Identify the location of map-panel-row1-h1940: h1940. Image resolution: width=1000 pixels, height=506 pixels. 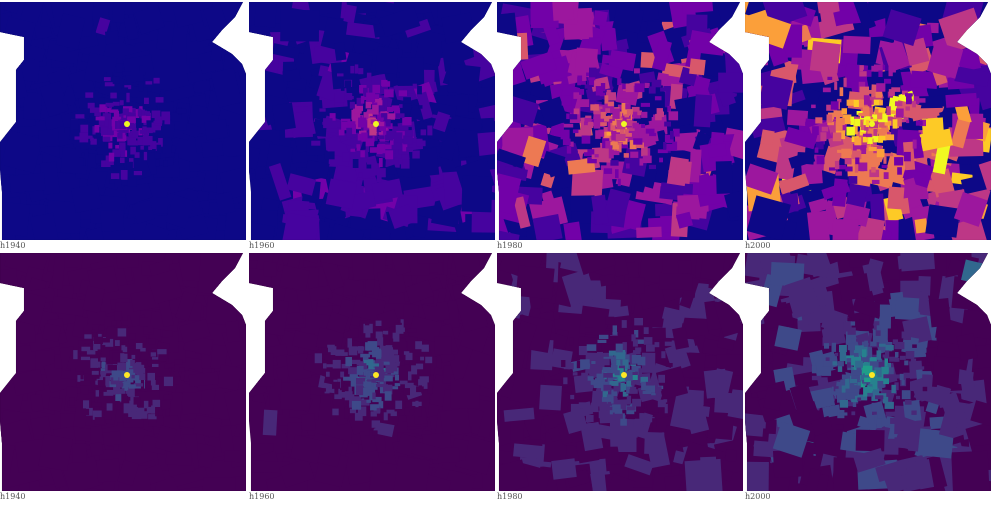
(123, 127).